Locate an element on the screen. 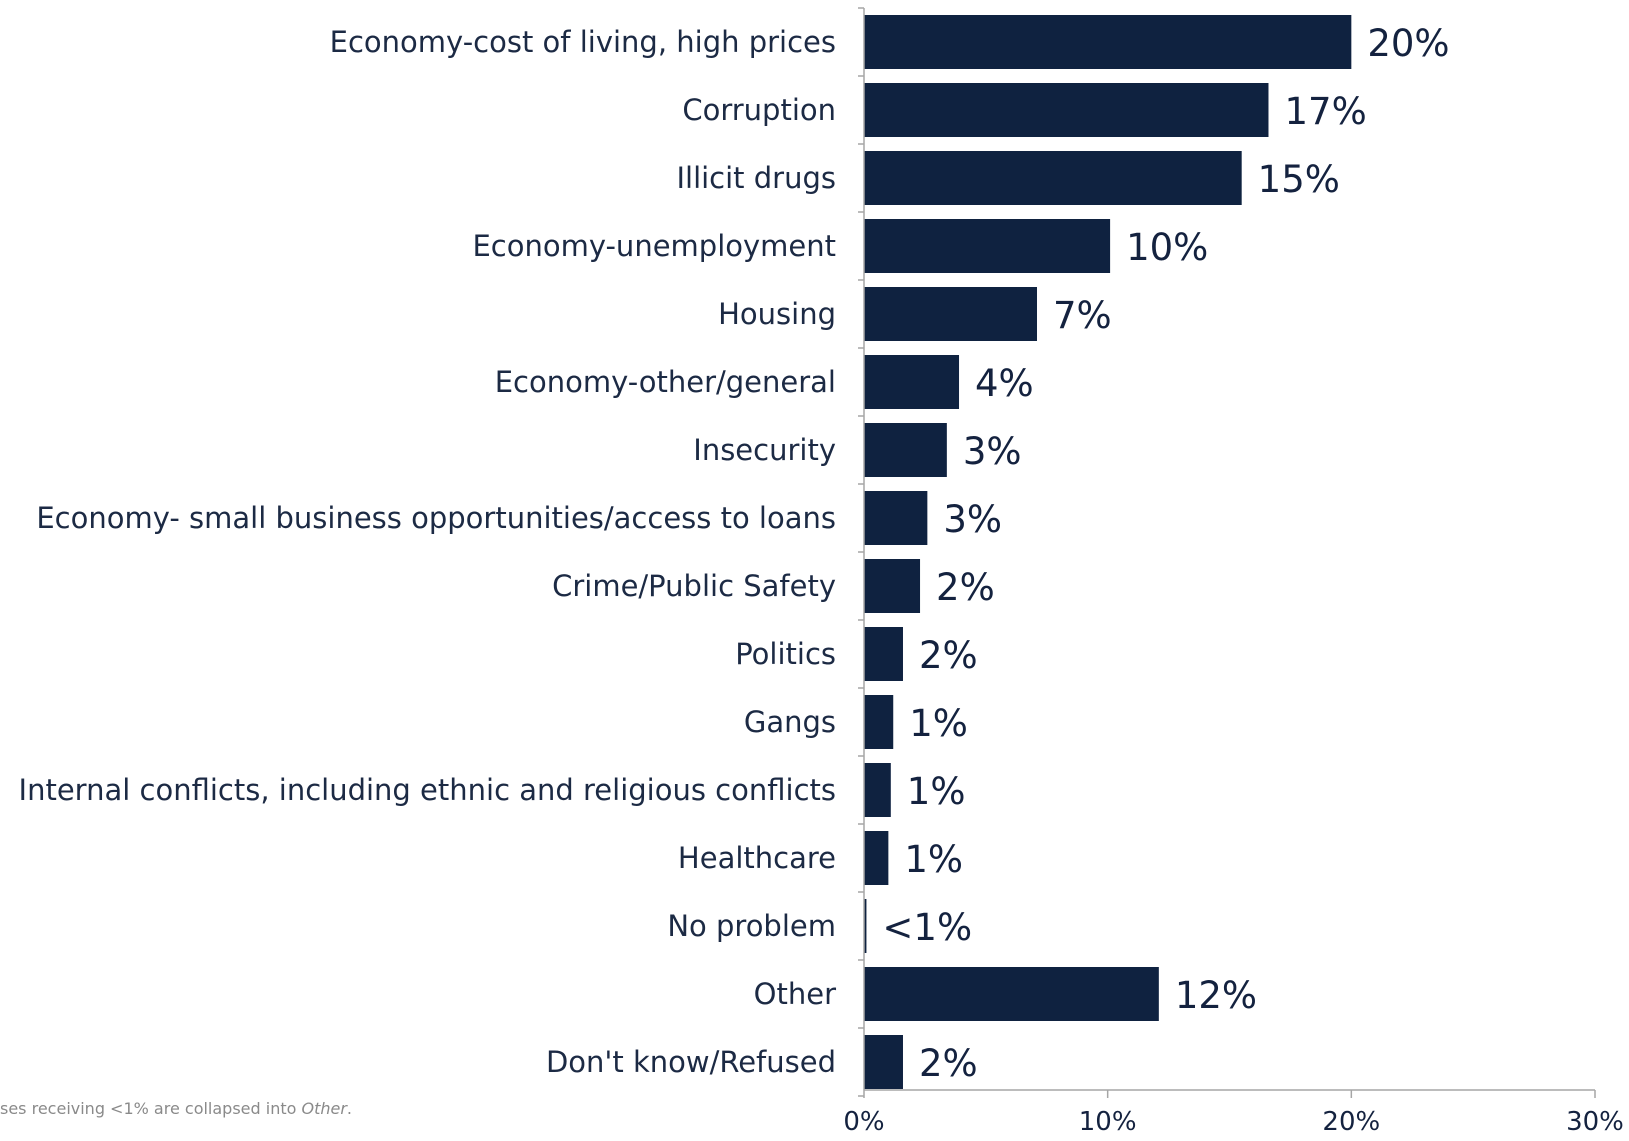 This screenshot has height=1141, width=1629. category-label-8: Crime/Public Safety is located at coordinates (694, 586).